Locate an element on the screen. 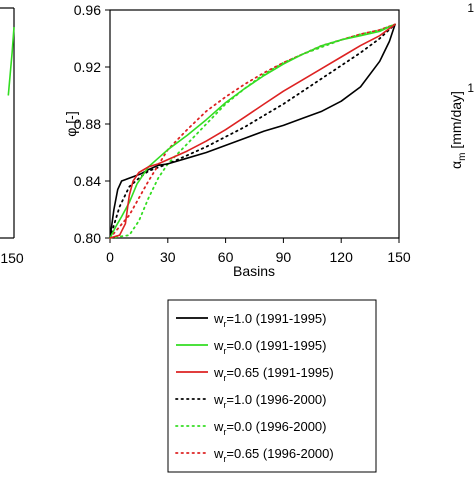 The image size is (474, 479). right-panel-y-label-subscript: m is located at coordinates (462, 157).